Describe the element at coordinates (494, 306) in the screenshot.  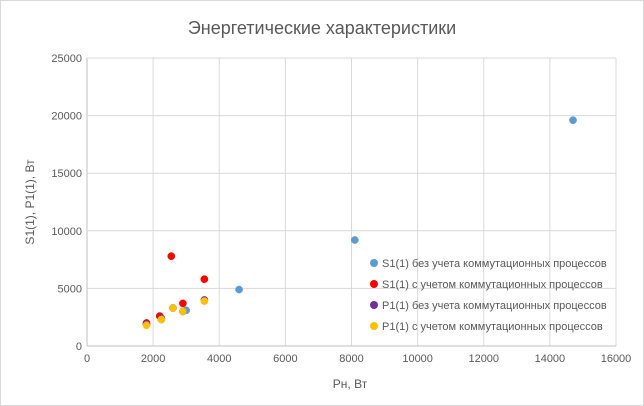
I see `legend-label-series-3: P1(1) без учета коммутационных процессов` at that location.